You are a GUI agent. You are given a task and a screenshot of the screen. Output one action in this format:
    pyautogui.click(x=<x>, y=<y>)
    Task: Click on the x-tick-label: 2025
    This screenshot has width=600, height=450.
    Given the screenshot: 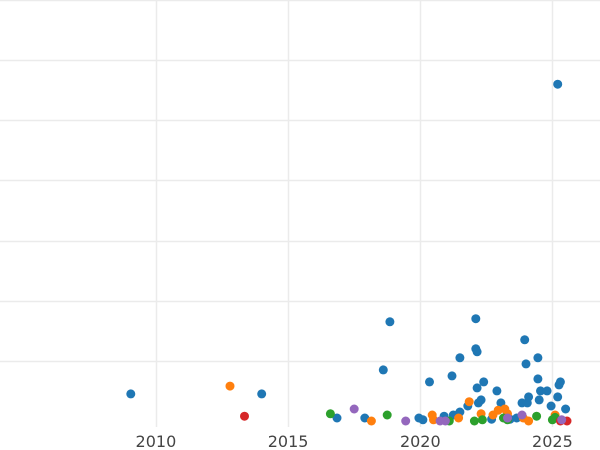 What is the action you would take?
    pyautogui.click(x=552, y=441)
    